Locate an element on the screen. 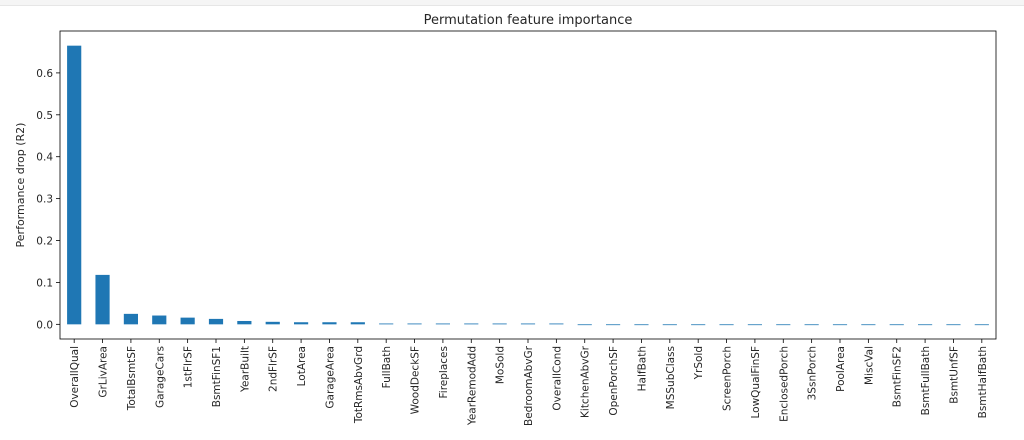 This screenshot has width=1024, height=440. x-tick-label: 2ndFlrSF is located at coordinates (274, 369).